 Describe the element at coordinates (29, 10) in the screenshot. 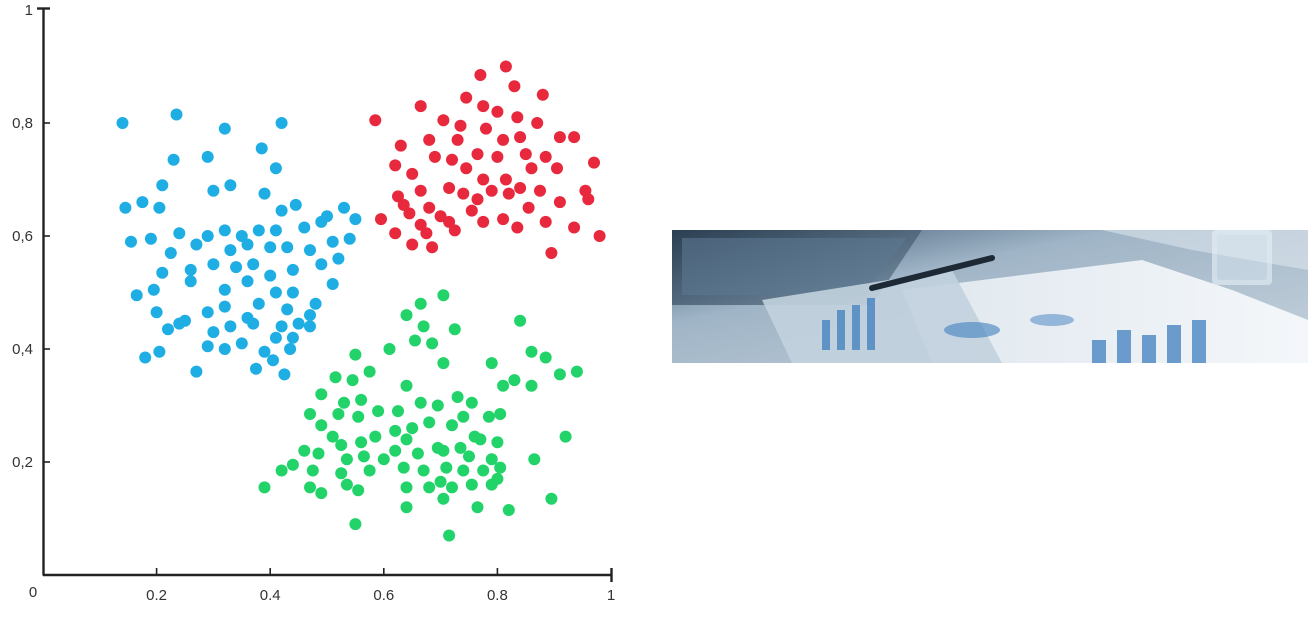

I see `y-tick-label: 1` at that location.